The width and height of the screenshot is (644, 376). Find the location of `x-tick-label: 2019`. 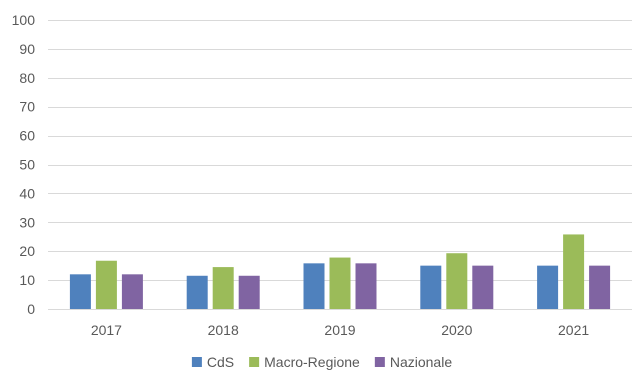

x-tick-label: 2019 is located at coordinates (339, 330).